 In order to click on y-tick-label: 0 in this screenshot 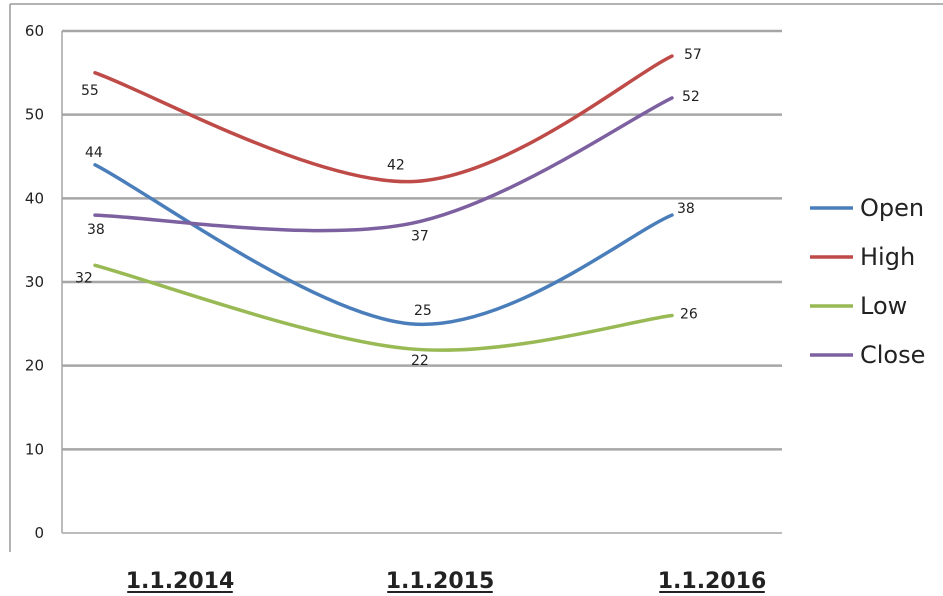, I will do `click(39, 533)`.